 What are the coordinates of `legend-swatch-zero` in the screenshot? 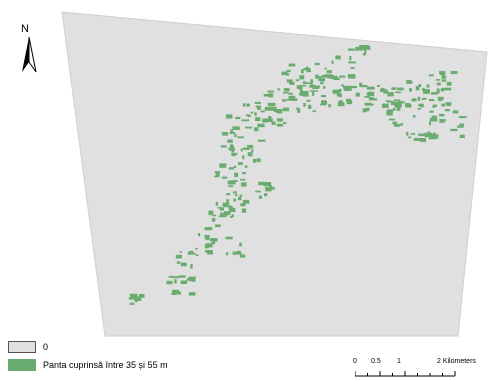 It's located at (22, 347).